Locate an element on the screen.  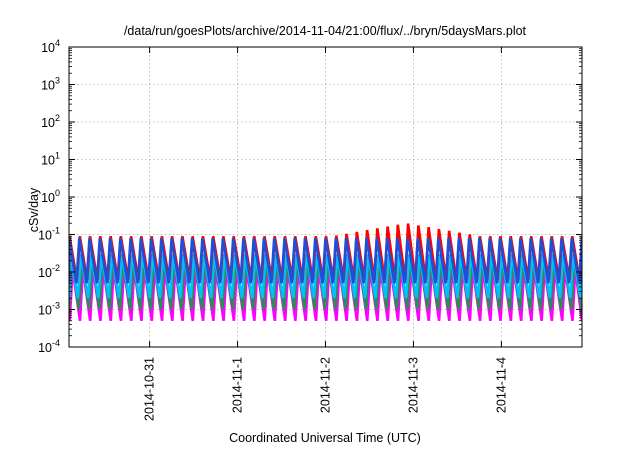
y-axis-label: cSv/day is located at coordinates (34, 209).